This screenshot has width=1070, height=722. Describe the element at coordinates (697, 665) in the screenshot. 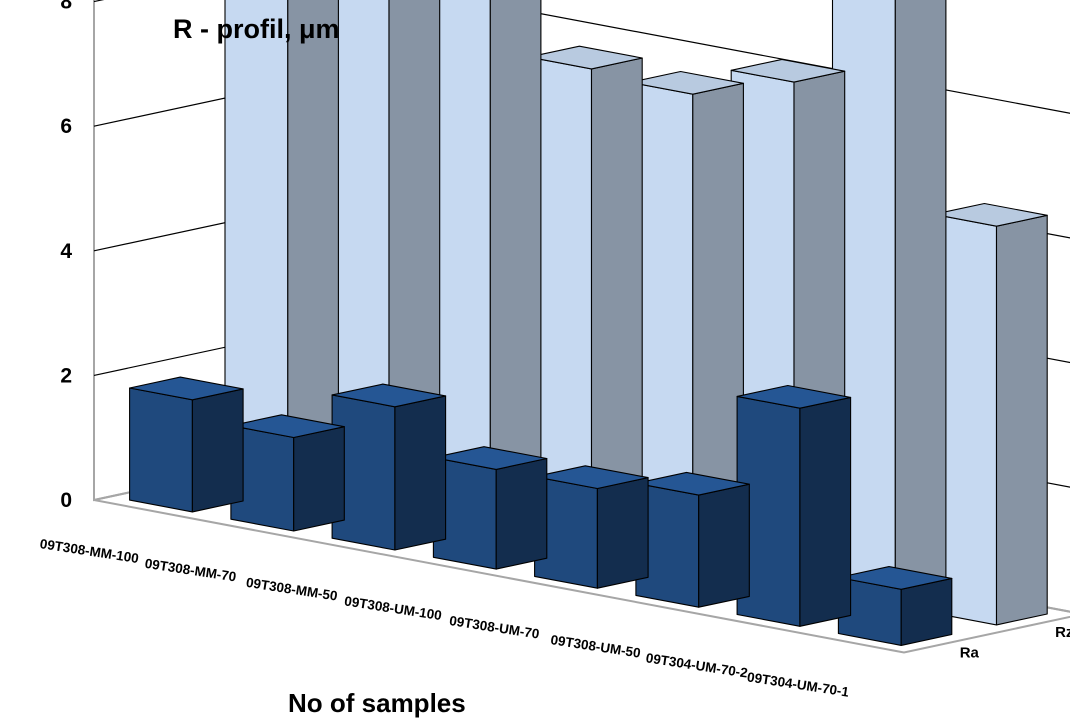

I see `x-tick-label: 09T304-UM-70-2` at that location.